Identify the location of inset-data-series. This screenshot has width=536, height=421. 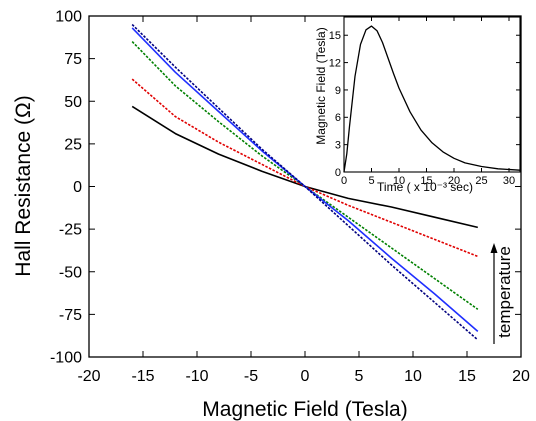
(432, 99).